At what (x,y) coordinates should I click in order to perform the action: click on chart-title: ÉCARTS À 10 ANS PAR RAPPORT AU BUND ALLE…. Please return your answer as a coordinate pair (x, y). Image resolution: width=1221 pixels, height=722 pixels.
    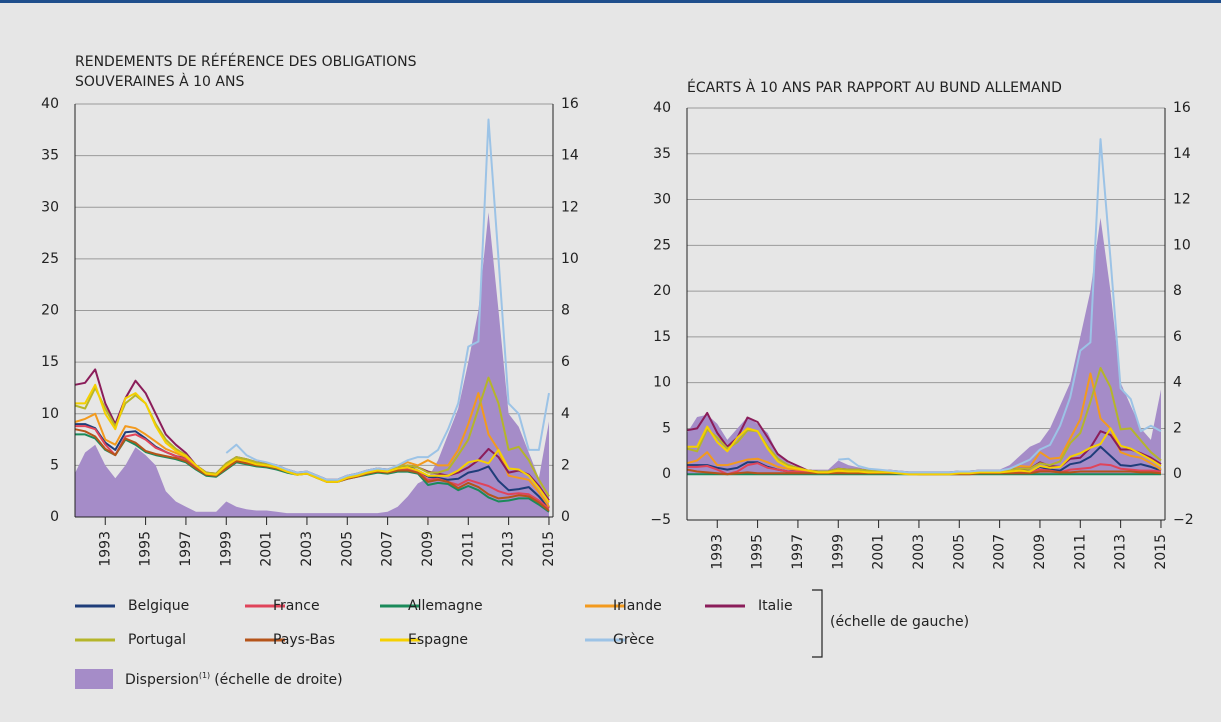
    Looking at the image, I should click on (874, 87).